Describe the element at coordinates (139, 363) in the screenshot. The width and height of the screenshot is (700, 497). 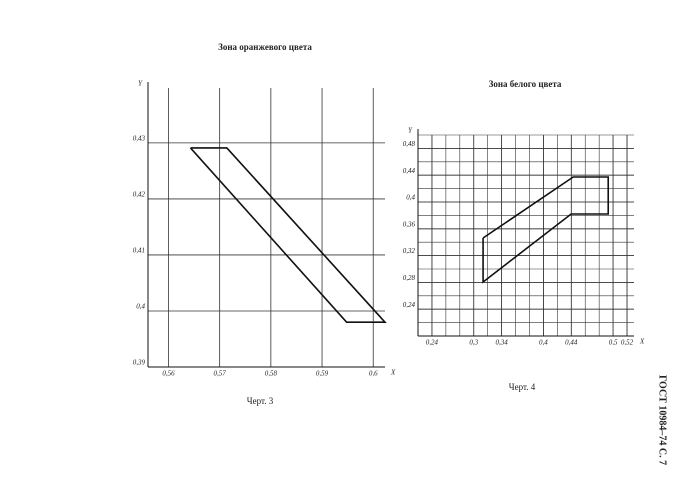
I see `y-tick-label: 0,39` at that location.